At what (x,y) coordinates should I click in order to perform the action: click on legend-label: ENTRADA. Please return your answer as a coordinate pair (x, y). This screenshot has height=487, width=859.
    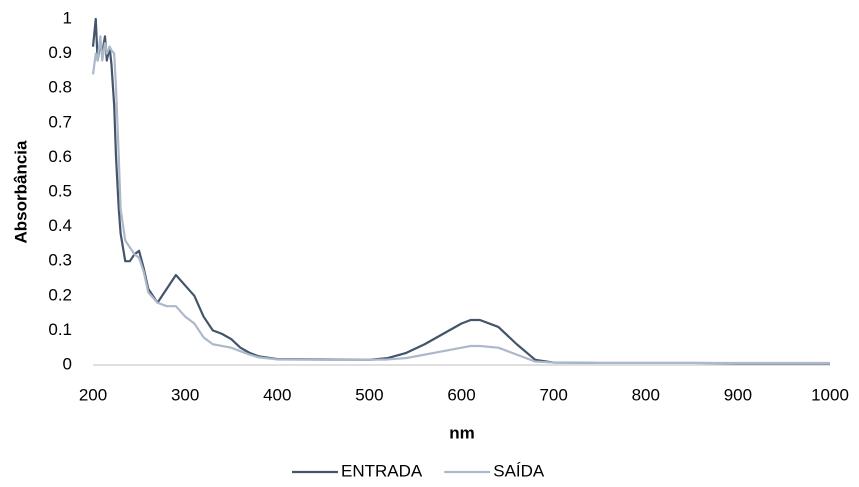
    Looking at the image, I should click on (382, 470).